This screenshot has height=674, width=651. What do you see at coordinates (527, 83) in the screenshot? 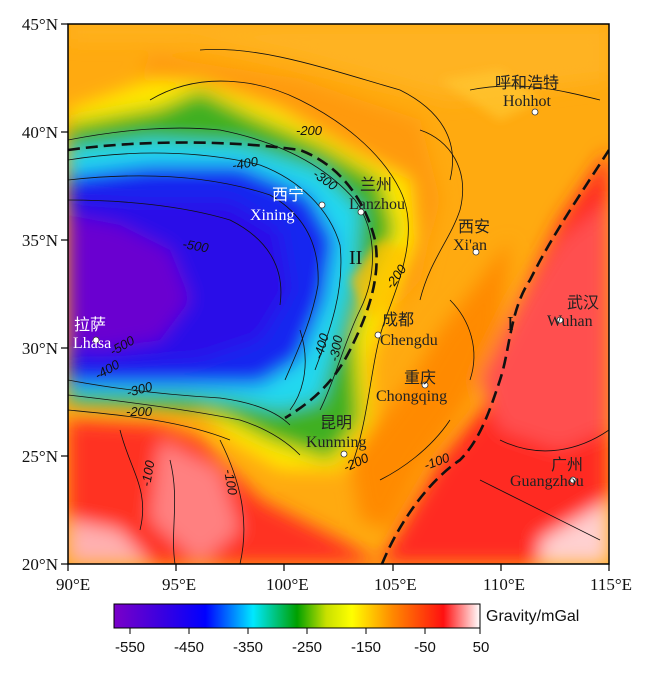
I see `city-label-cn: 呼和浩特` at bounding box center [527, 83].